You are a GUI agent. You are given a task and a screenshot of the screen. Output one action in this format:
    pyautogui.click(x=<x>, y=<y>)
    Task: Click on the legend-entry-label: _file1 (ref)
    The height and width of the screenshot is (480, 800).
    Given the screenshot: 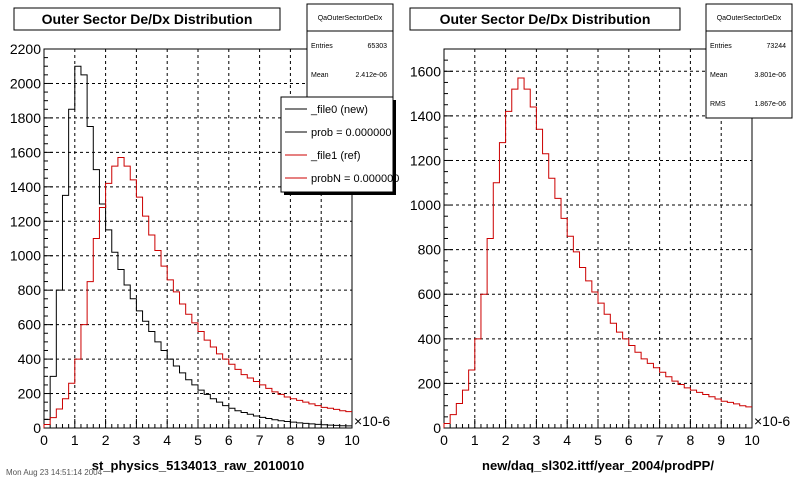 What is the action you would take?
    pyautogui.click(x=335, y=156)
    